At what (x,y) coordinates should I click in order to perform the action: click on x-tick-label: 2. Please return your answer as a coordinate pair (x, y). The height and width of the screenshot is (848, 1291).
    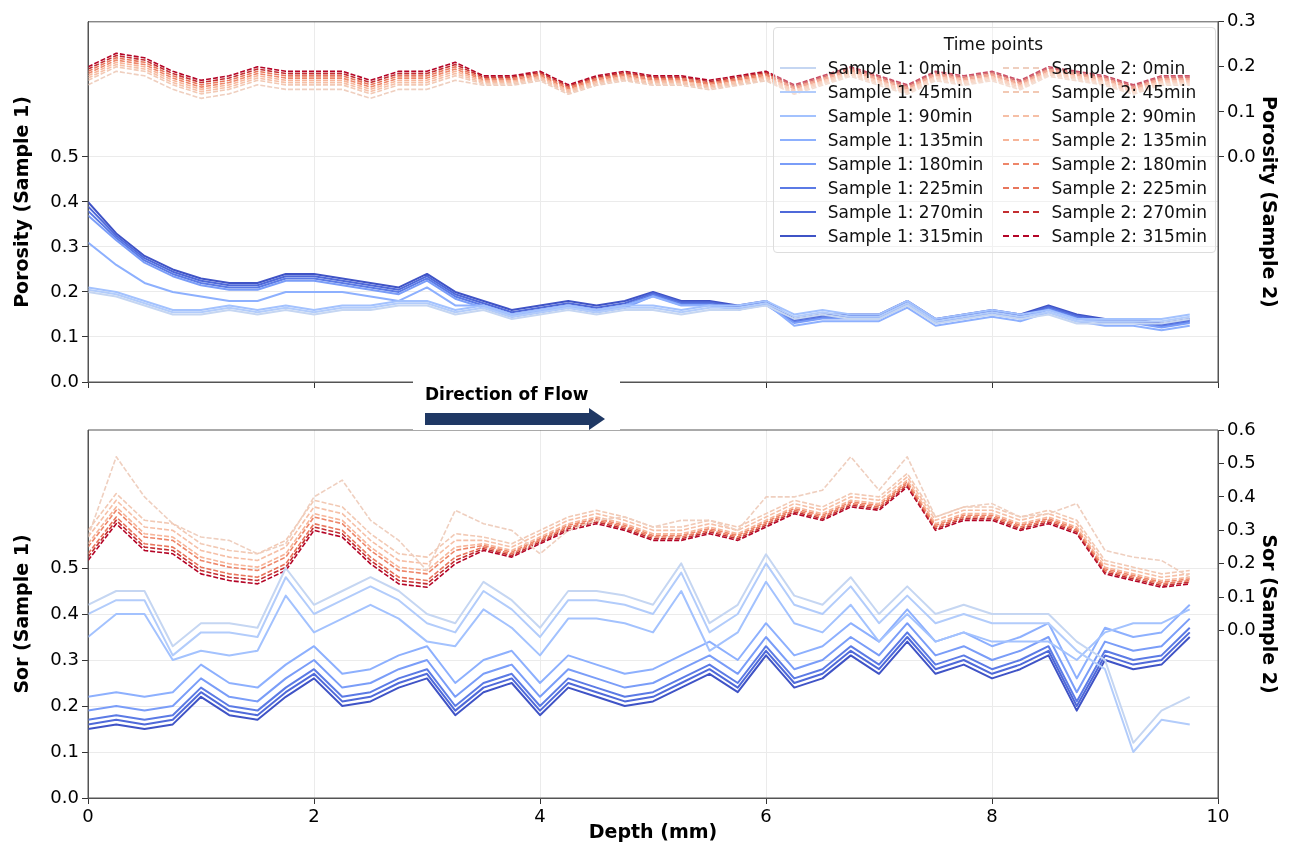
    Looking at the image, I should click on (314, 816).